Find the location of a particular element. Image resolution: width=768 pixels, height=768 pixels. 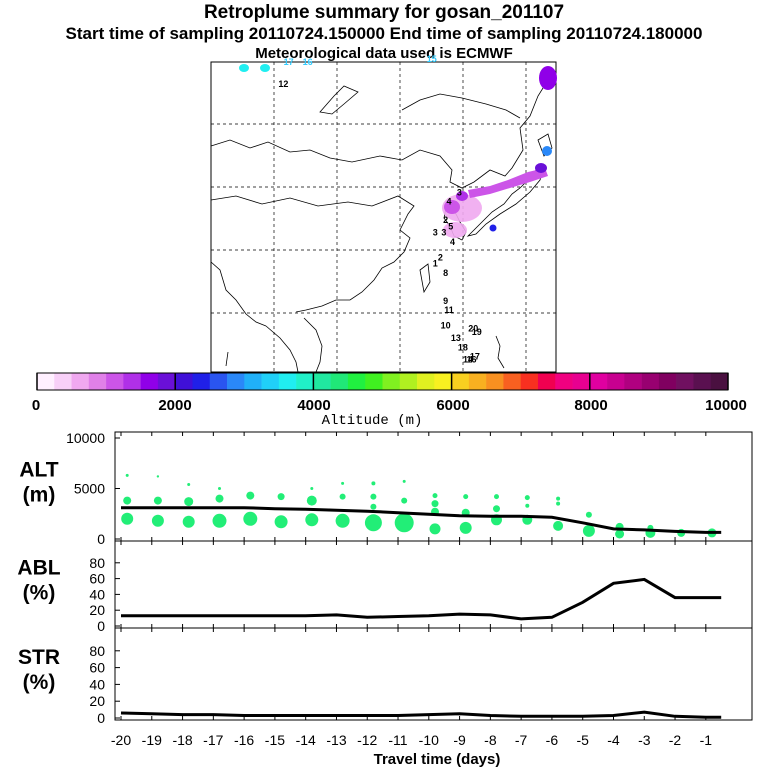

x-tick-label: -7 is located at coordinates (521, 740).